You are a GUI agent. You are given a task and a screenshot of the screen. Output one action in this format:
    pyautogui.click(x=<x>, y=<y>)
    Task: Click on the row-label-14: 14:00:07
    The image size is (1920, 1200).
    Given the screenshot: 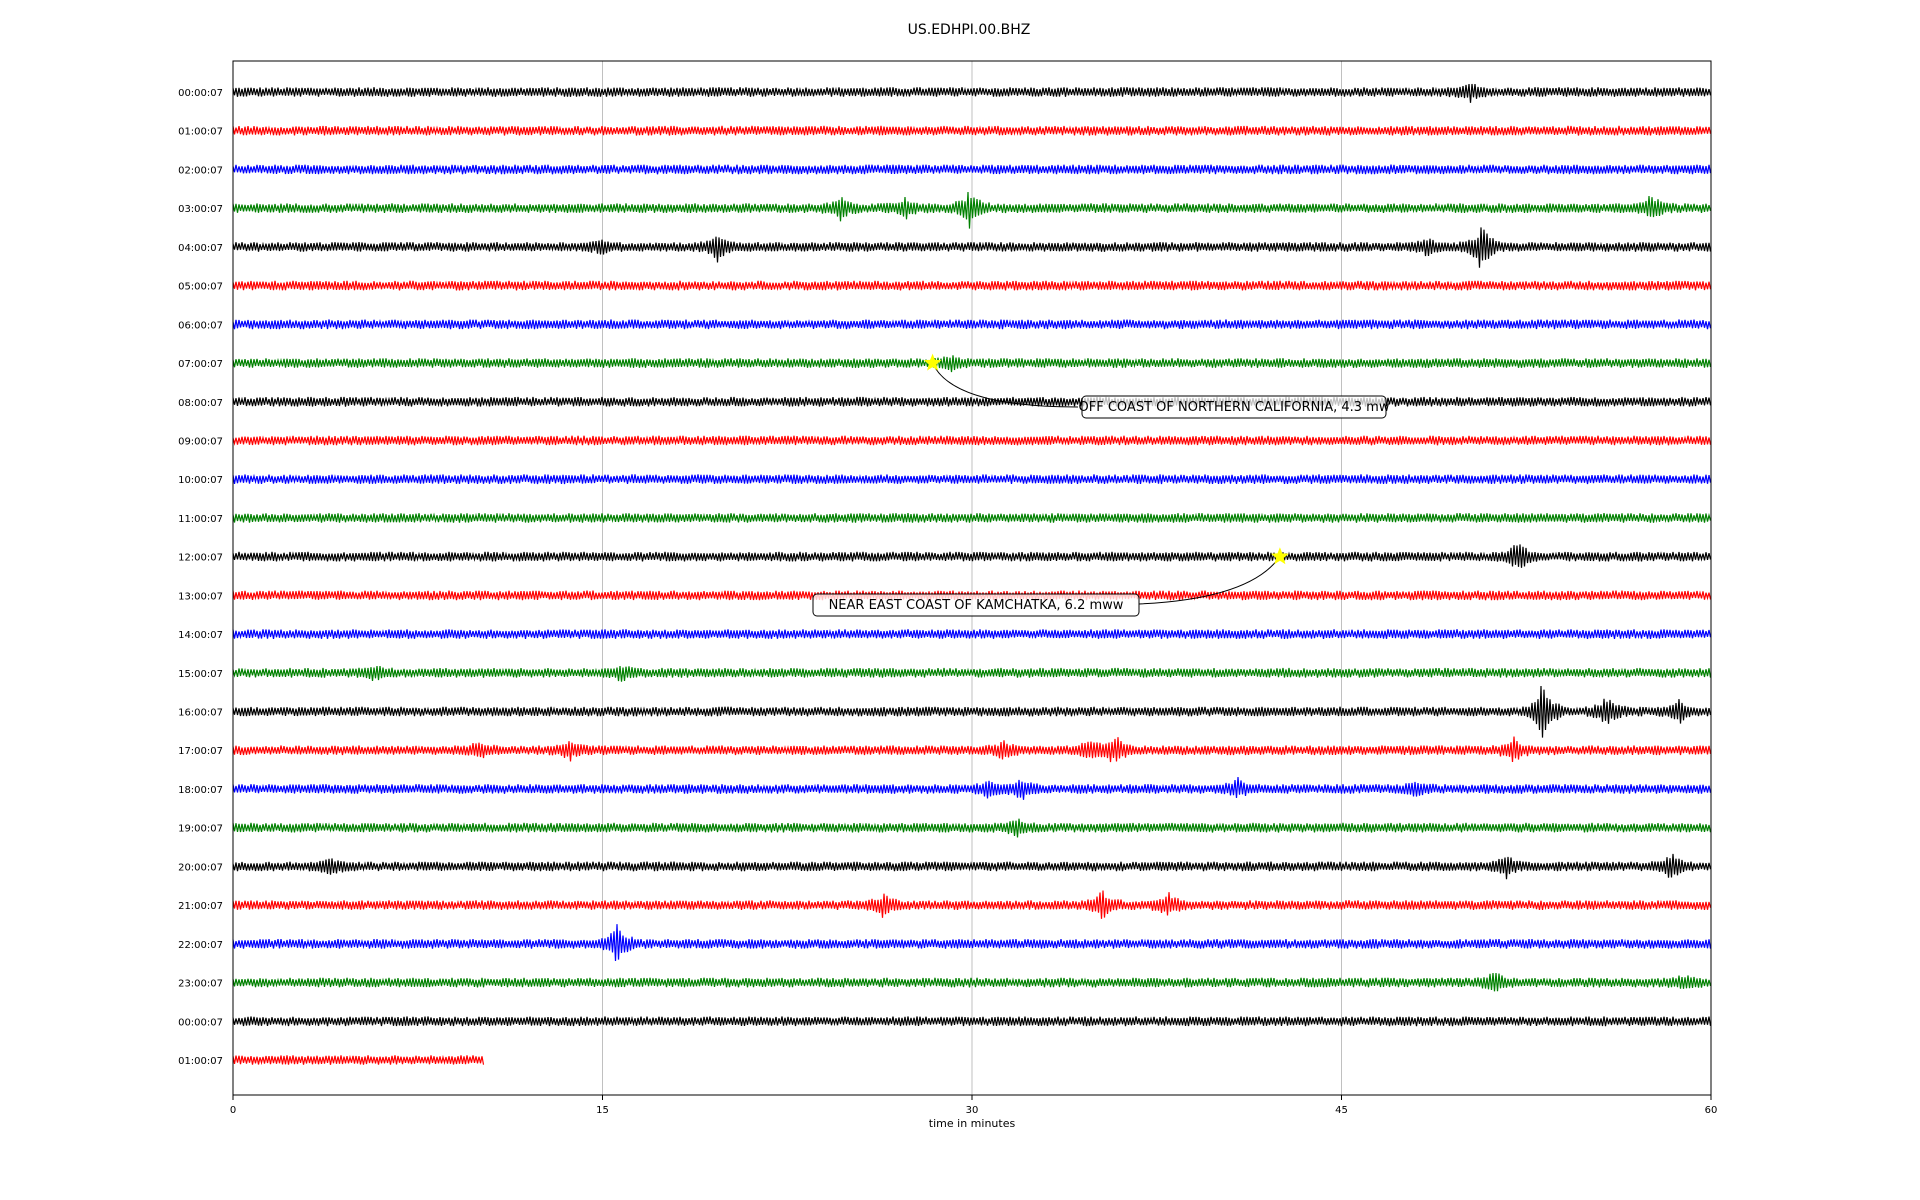 What is the action you would take?
    pyautogui.click(x=200, y=635)
    